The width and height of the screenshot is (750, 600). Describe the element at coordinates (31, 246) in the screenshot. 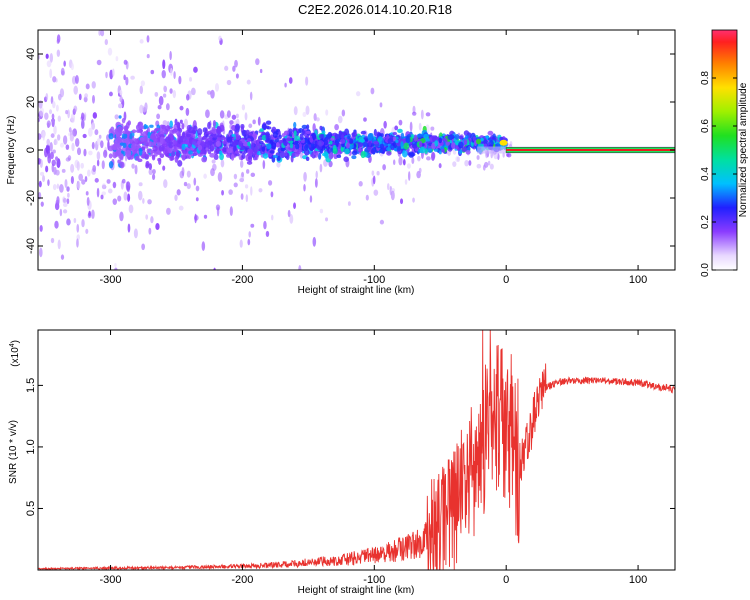

I see `spectrogram-y-tick-label: -40` at that location.